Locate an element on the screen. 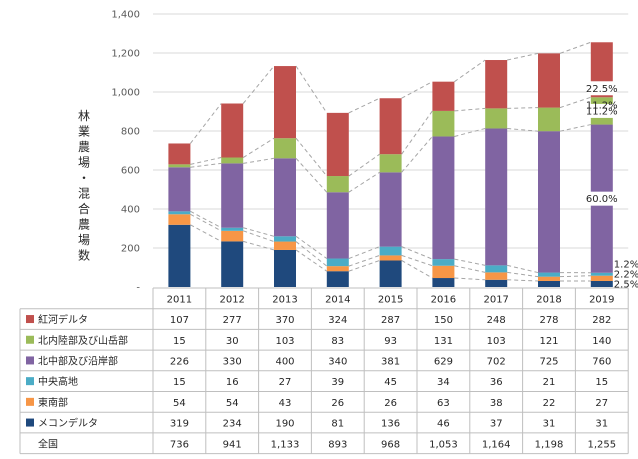 The width and height of the screenshot is (638, 459). y-axis-label-char: ・ is located at coordinates (84, 178).